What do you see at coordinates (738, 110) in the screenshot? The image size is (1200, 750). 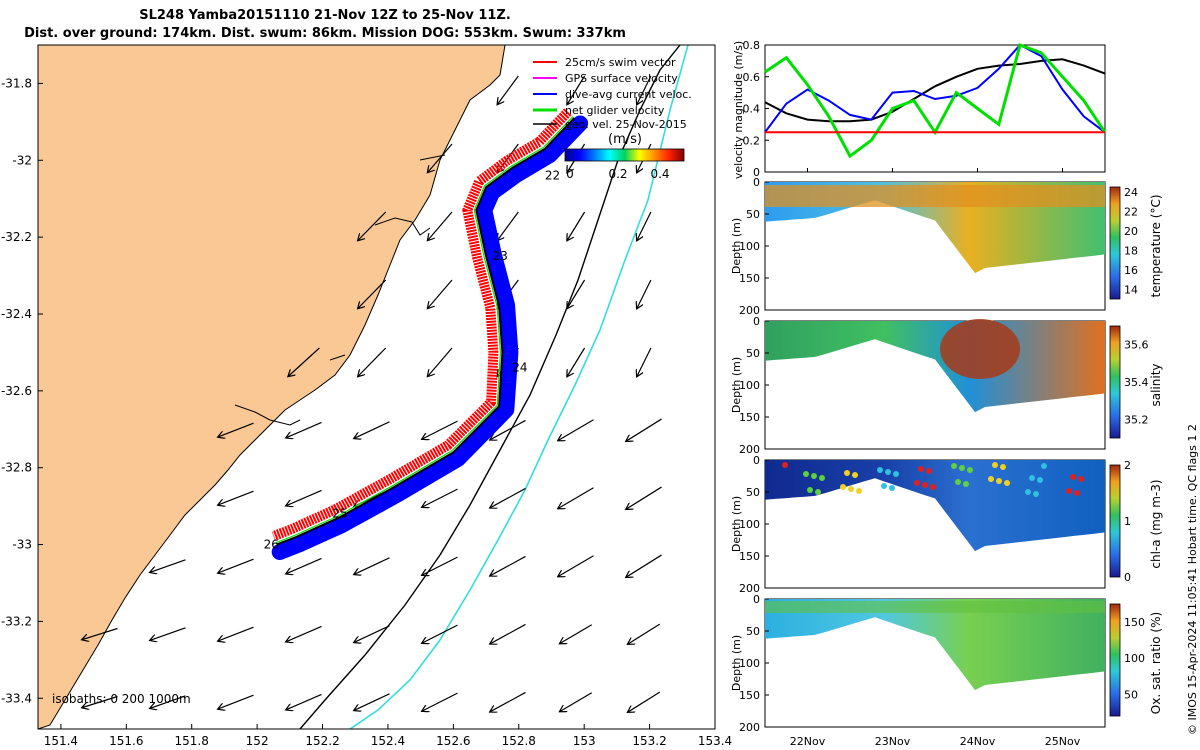 I see `velocity-ylabel: velocity magnitude (m/s)` at bounding box center [738, 110].